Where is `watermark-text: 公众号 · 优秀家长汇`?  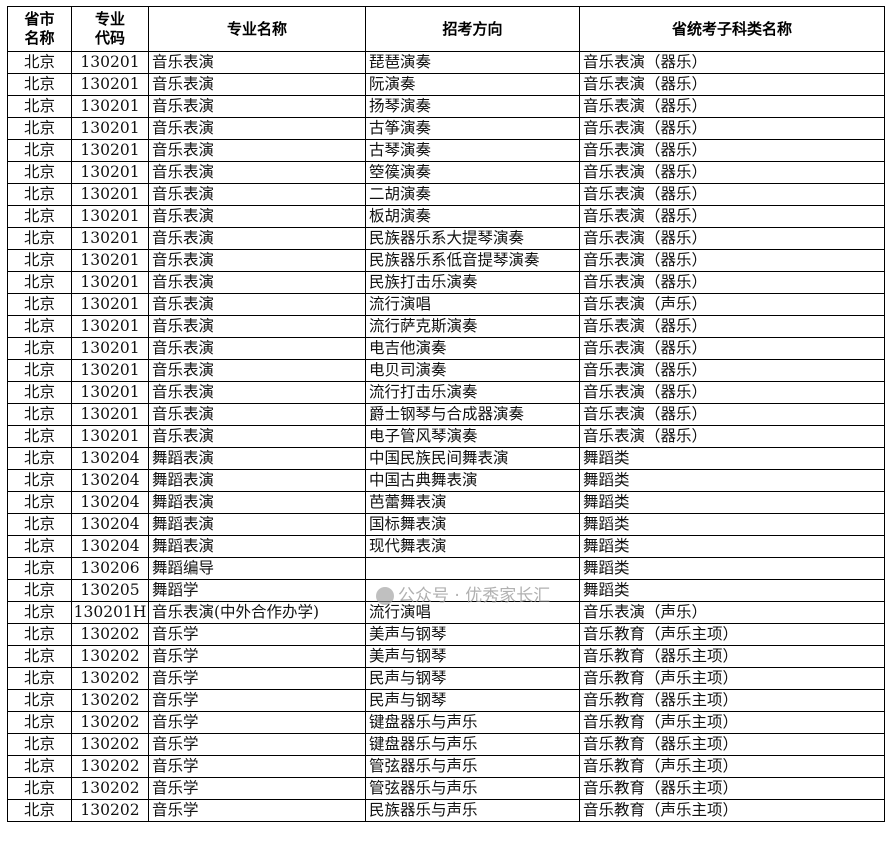 watermark-text: 公众号 · 优秀家长汇 is located at coordinates (474, 596).